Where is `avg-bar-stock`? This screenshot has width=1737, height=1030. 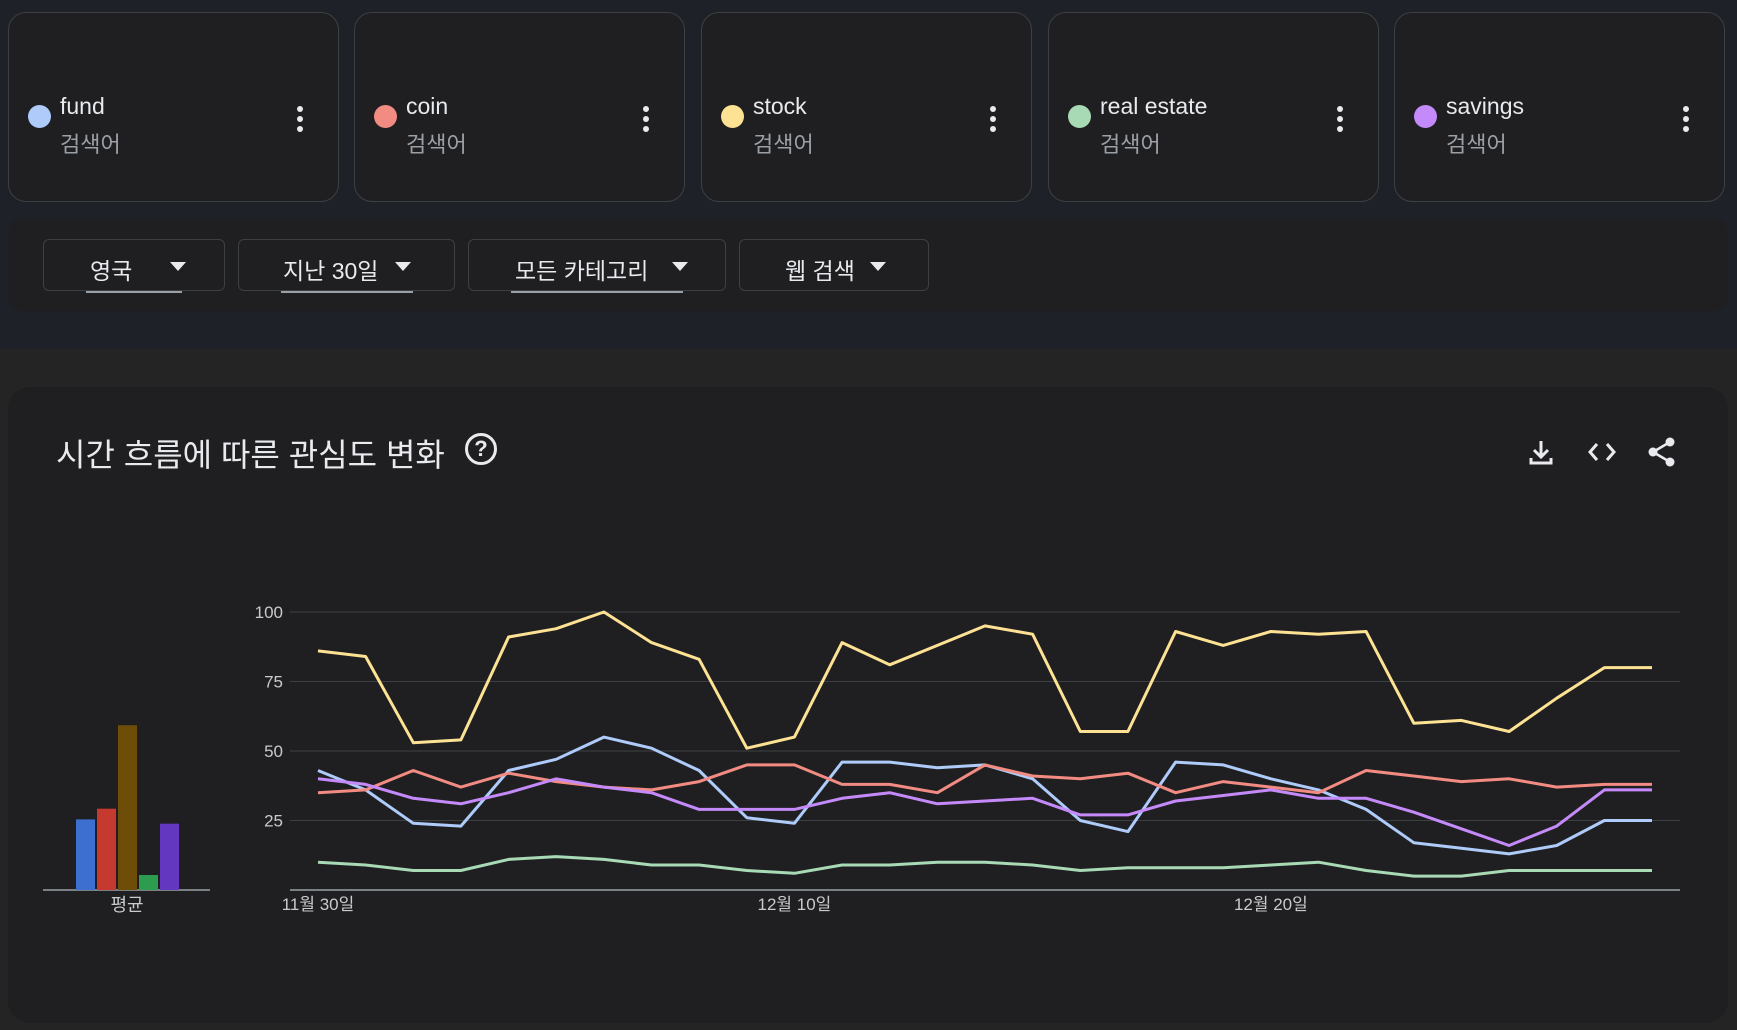 avg-bar-stock is located at coordinates (127, 807).